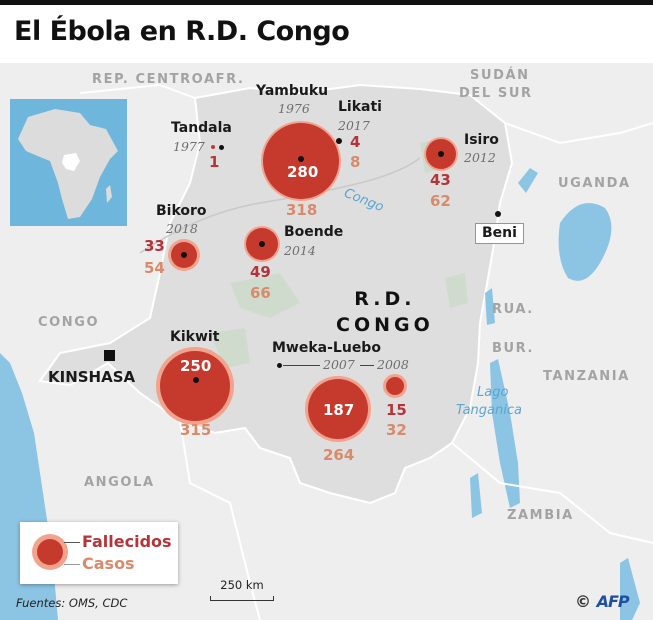 Image resolution: width=653 pixels, height=620 pixels. What do you see at coordinates (72, 542) in the screenshot?
I see `legend-deaths-leader` at bounding box center [72, 542].